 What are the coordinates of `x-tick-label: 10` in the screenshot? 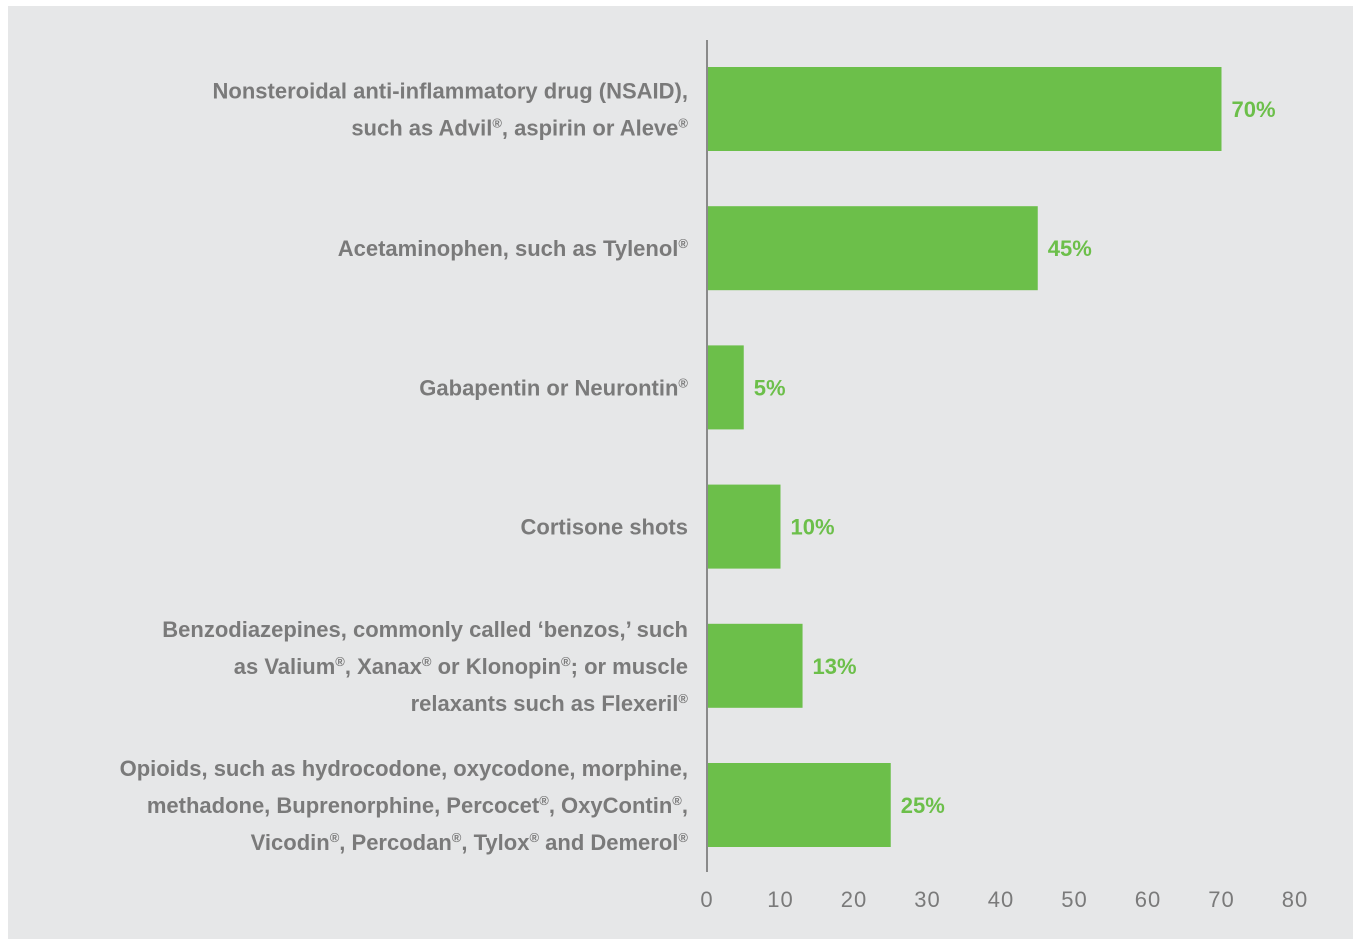 It's located at (780, 899).